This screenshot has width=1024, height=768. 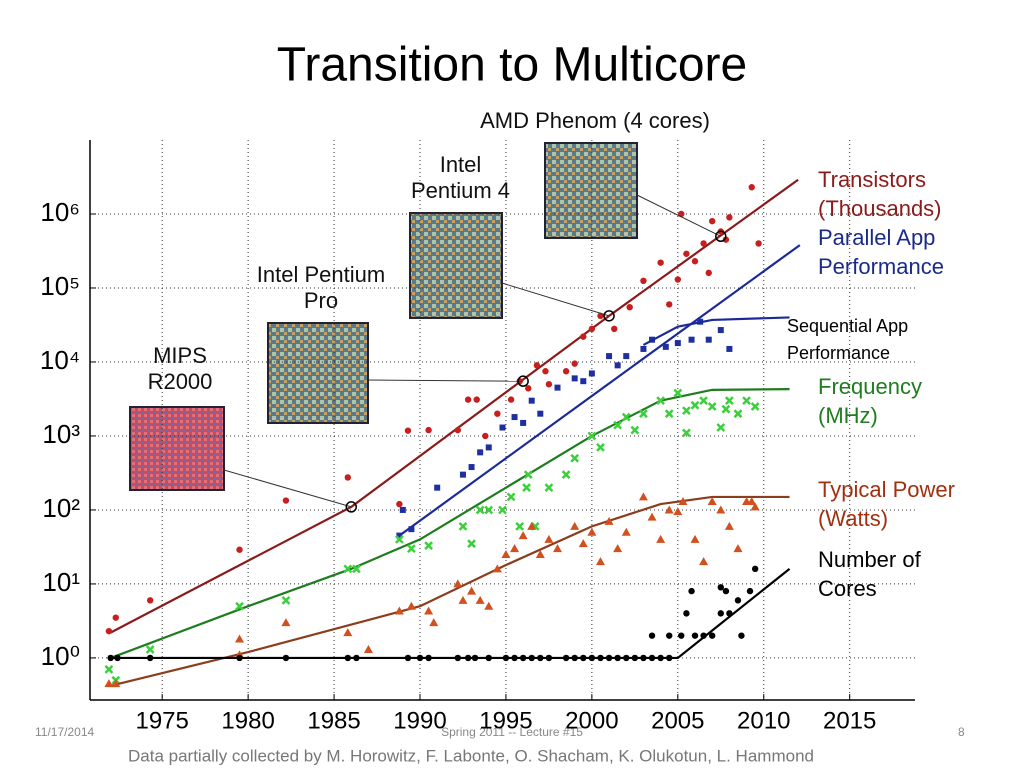 I want to click on series-label: Typical Power (Watts), so click(x=886, y=504).